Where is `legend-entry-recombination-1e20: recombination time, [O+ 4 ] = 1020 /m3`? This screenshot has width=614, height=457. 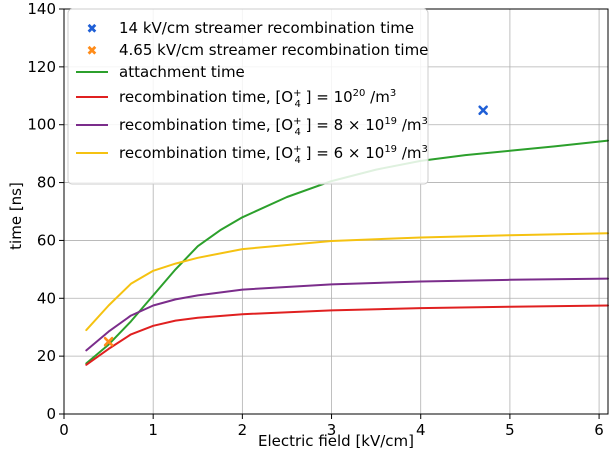 legend-entry-recombination-1e20: recombination time, [O+ 4 ] = 1020 /m3 is located at coordinates (236, 99).